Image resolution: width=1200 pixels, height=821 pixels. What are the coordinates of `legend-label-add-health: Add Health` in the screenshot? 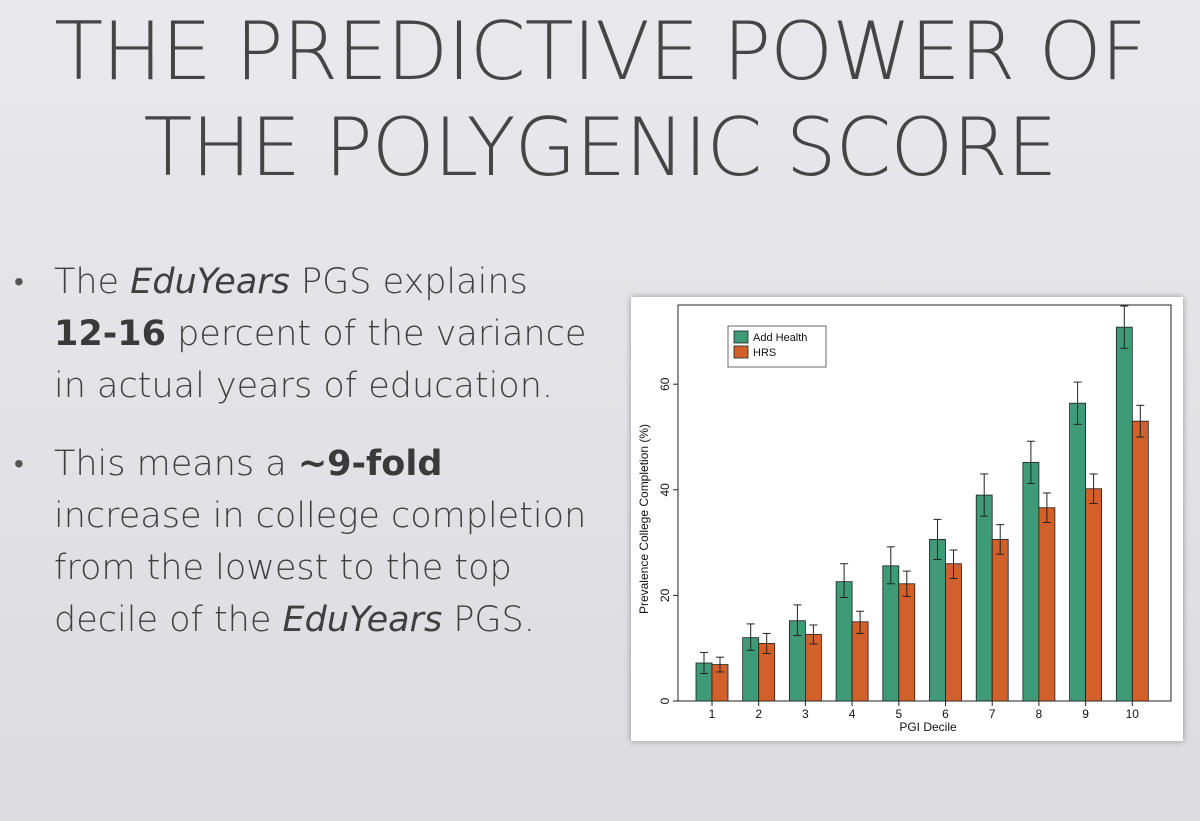 It's located at (780, 338).